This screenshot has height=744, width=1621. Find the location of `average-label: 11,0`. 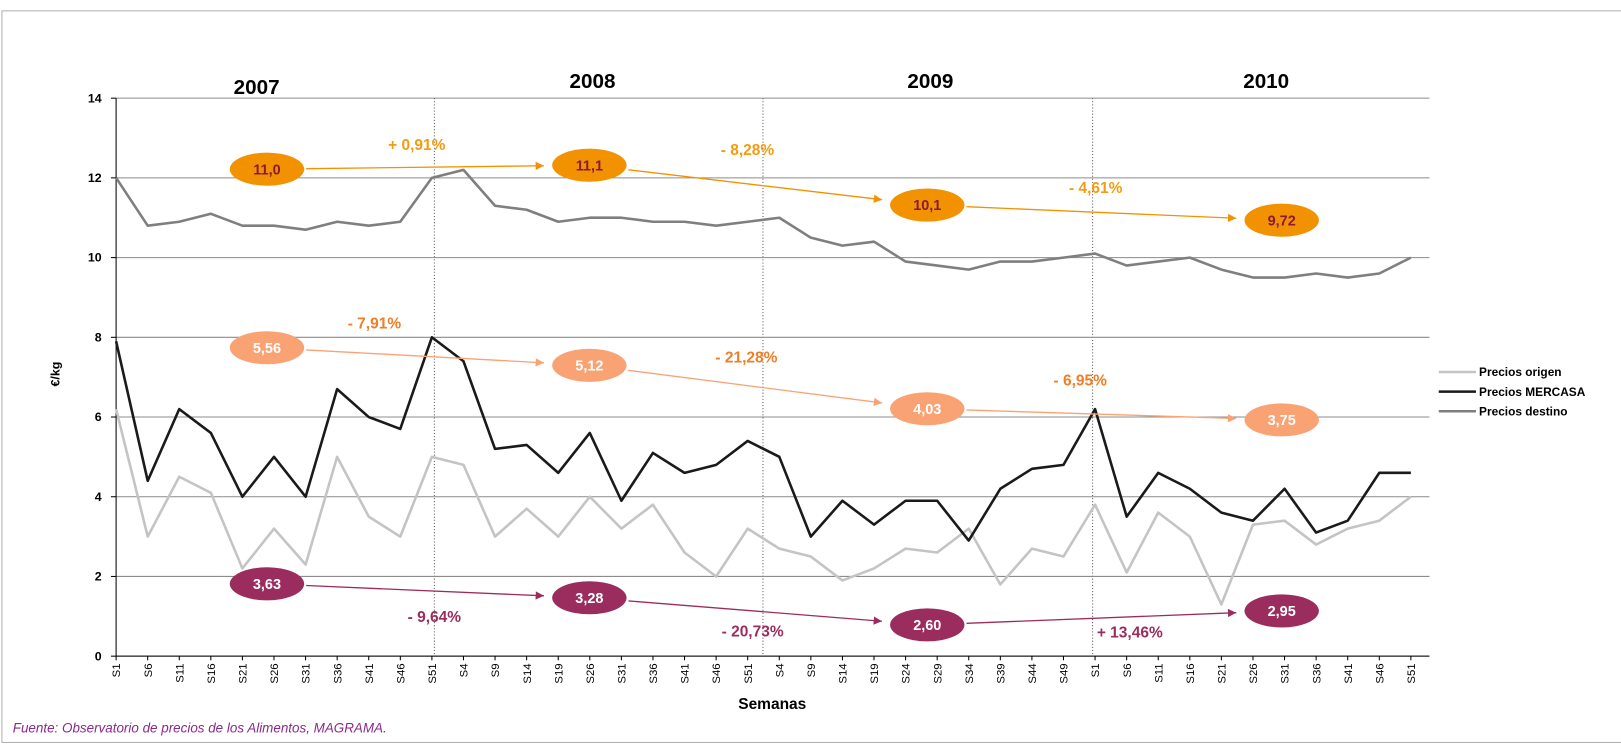

average-label: 11,0 is located at coordinates (266, 170).